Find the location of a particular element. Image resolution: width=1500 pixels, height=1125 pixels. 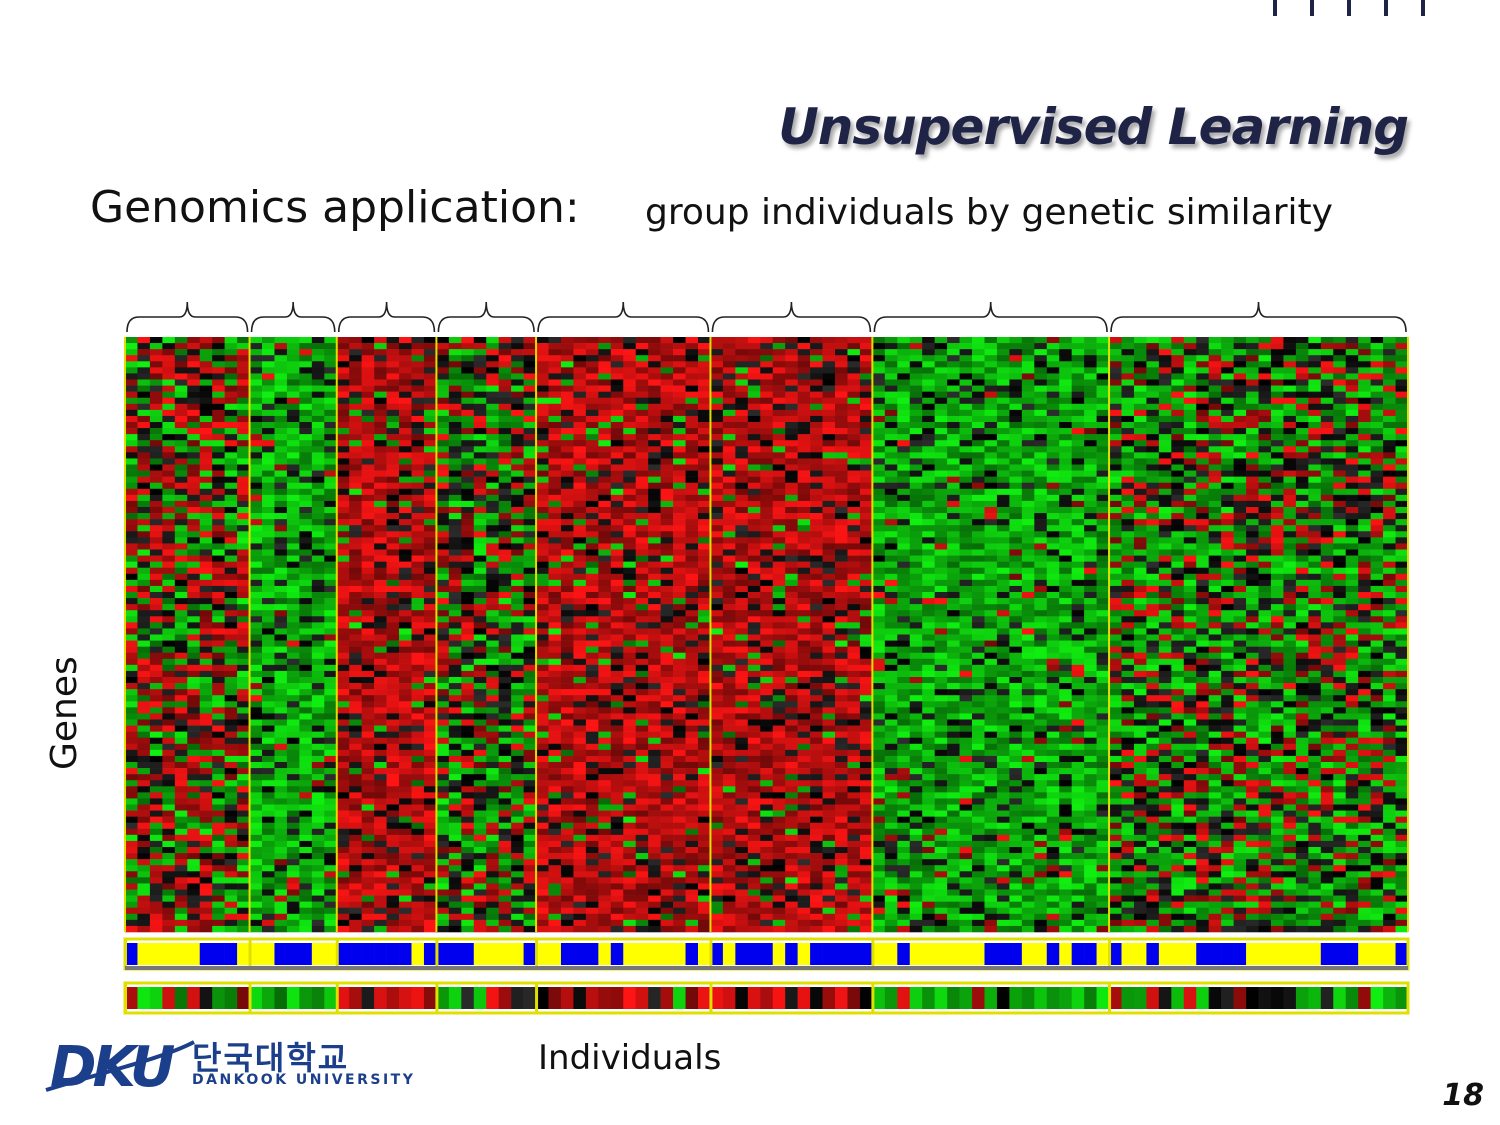

cluster-brace is located at coordinates (386, 317).